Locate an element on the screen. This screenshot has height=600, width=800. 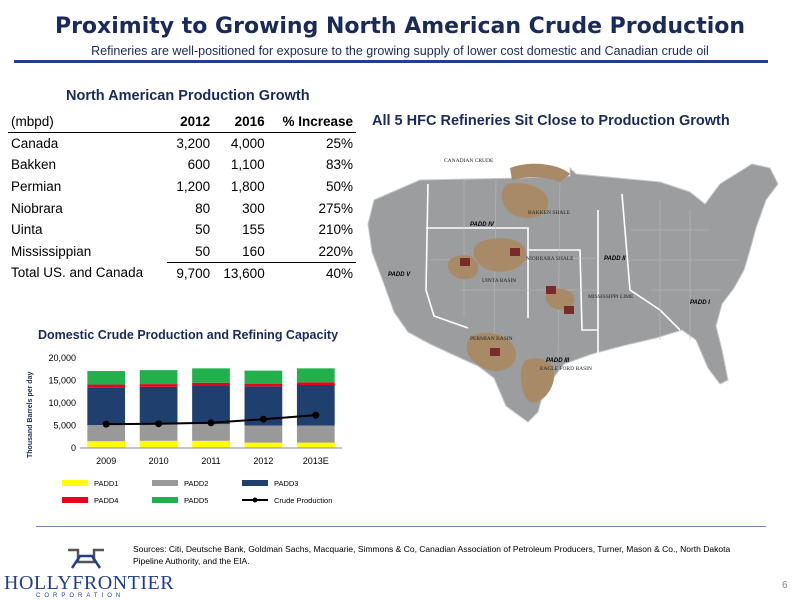
table-cell: 3,200 is located at coordinates (193, 144).